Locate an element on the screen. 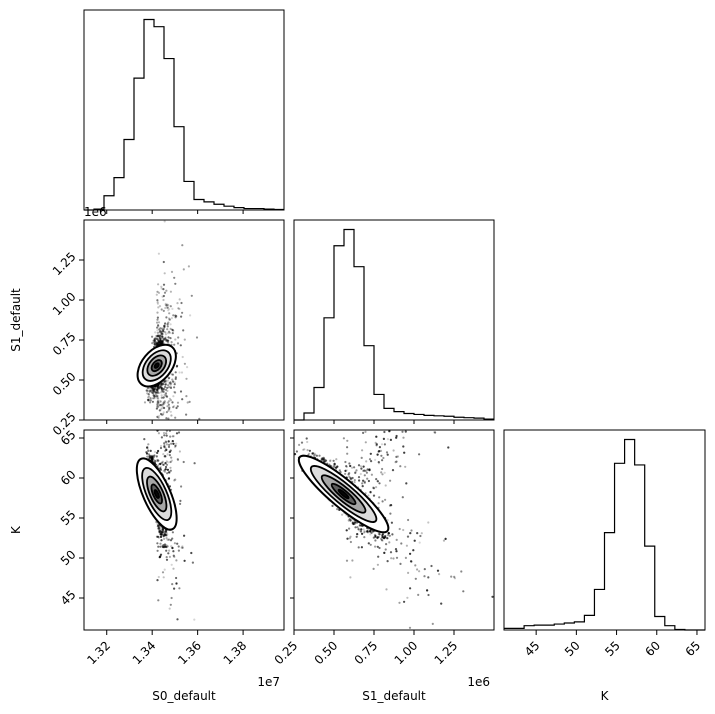 This screenshot has height=714, width=715. x-tick-label: 50 is located at coordinates (572, 648).